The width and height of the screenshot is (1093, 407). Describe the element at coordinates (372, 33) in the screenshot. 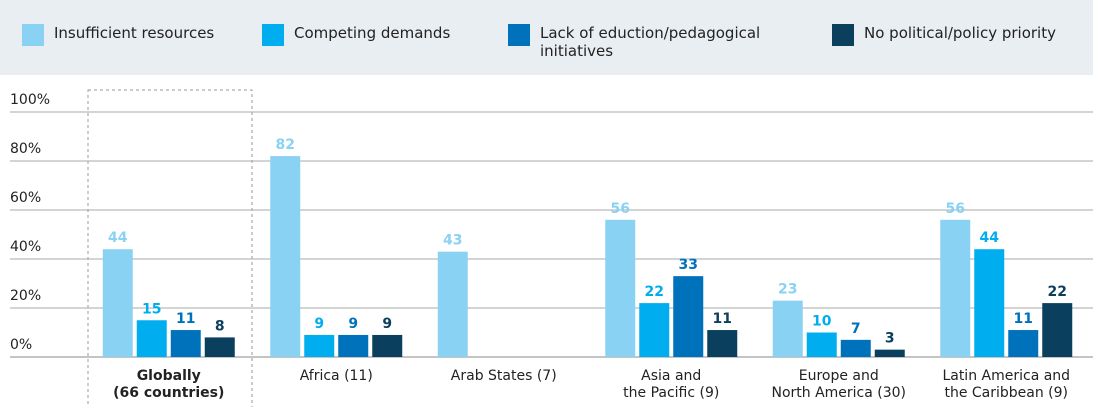

I see `legend-label: Competing demands` at that location.